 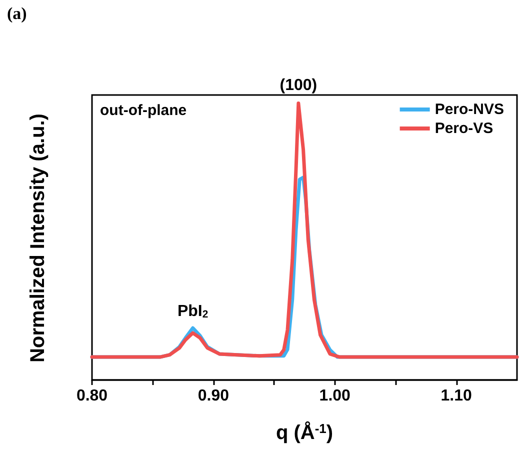 What do you see at coordinates (469, 109) in the screenshot?
I see `legend-label: Pero-NVS` at bounding box center [469, 109].